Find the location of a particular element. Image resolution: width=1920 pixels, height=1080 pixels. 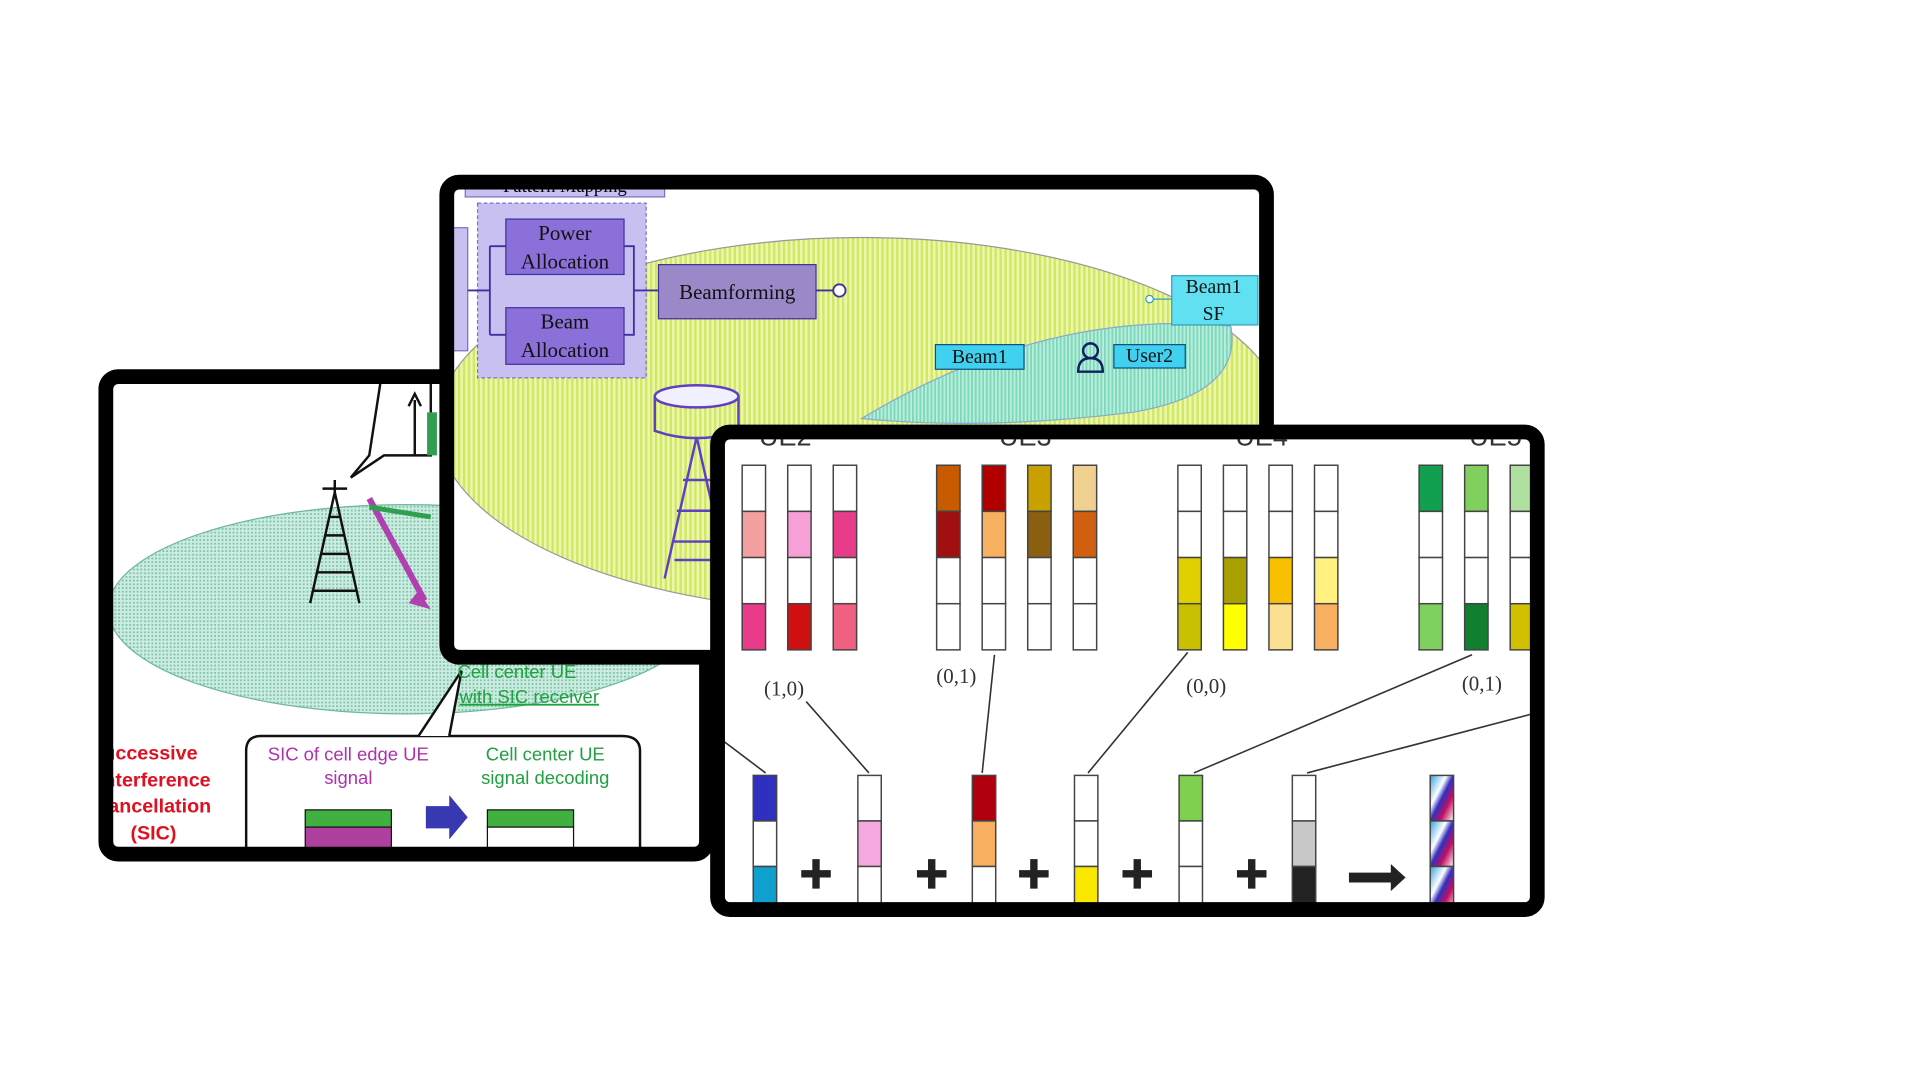

shape: SIC of cell edge UE signal is located at coordinates (348, 766).